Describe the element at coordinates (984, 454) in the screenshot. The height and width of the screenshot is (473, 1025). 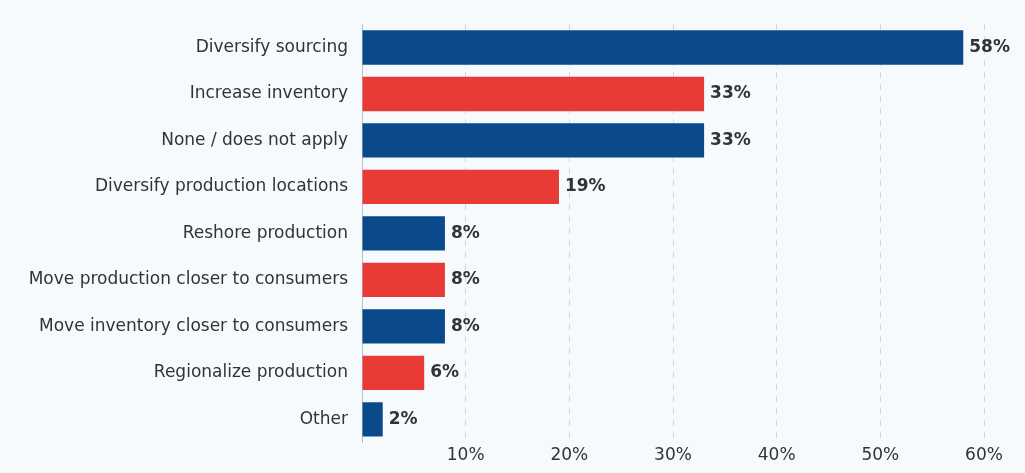
I see `x-tick-label: 60%` at that location.